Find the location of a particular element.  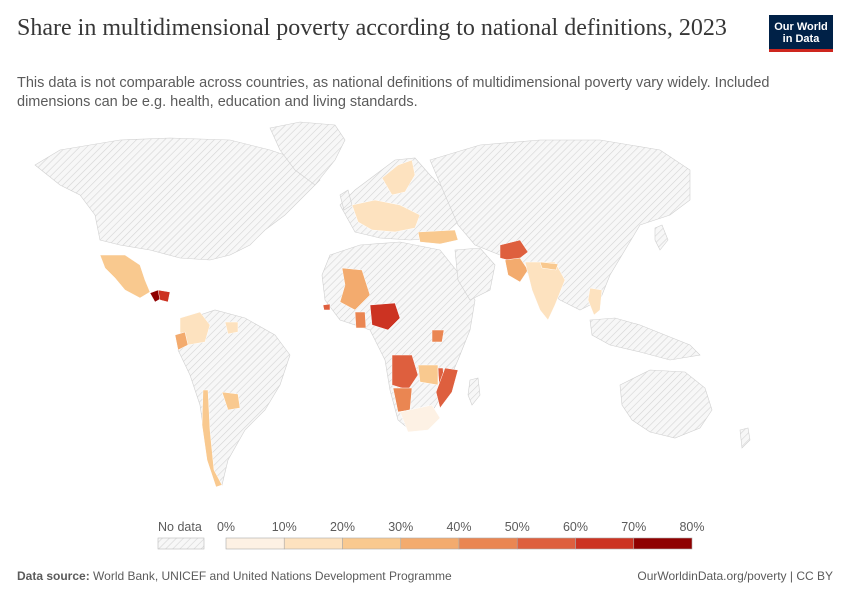

legend-tick-label: 70% is located at coordinates (633, 527).